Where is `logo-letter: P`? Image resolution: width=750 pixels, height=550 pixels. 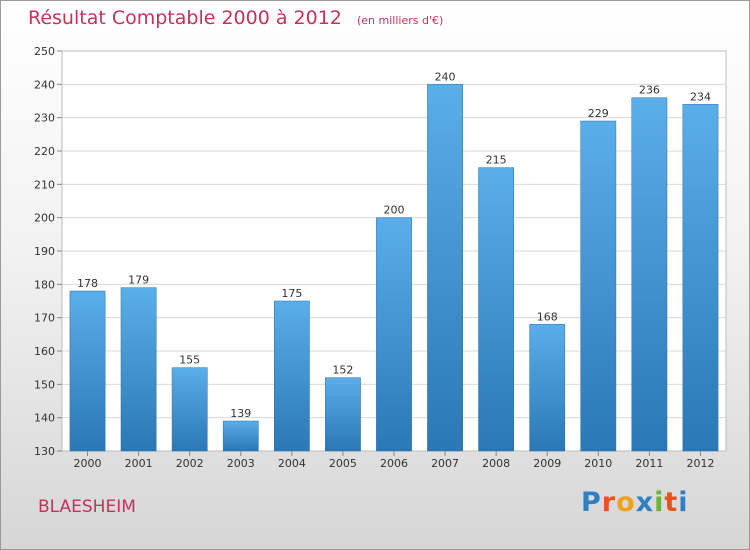
logo-letter: P is located at coordinates (591, 502).